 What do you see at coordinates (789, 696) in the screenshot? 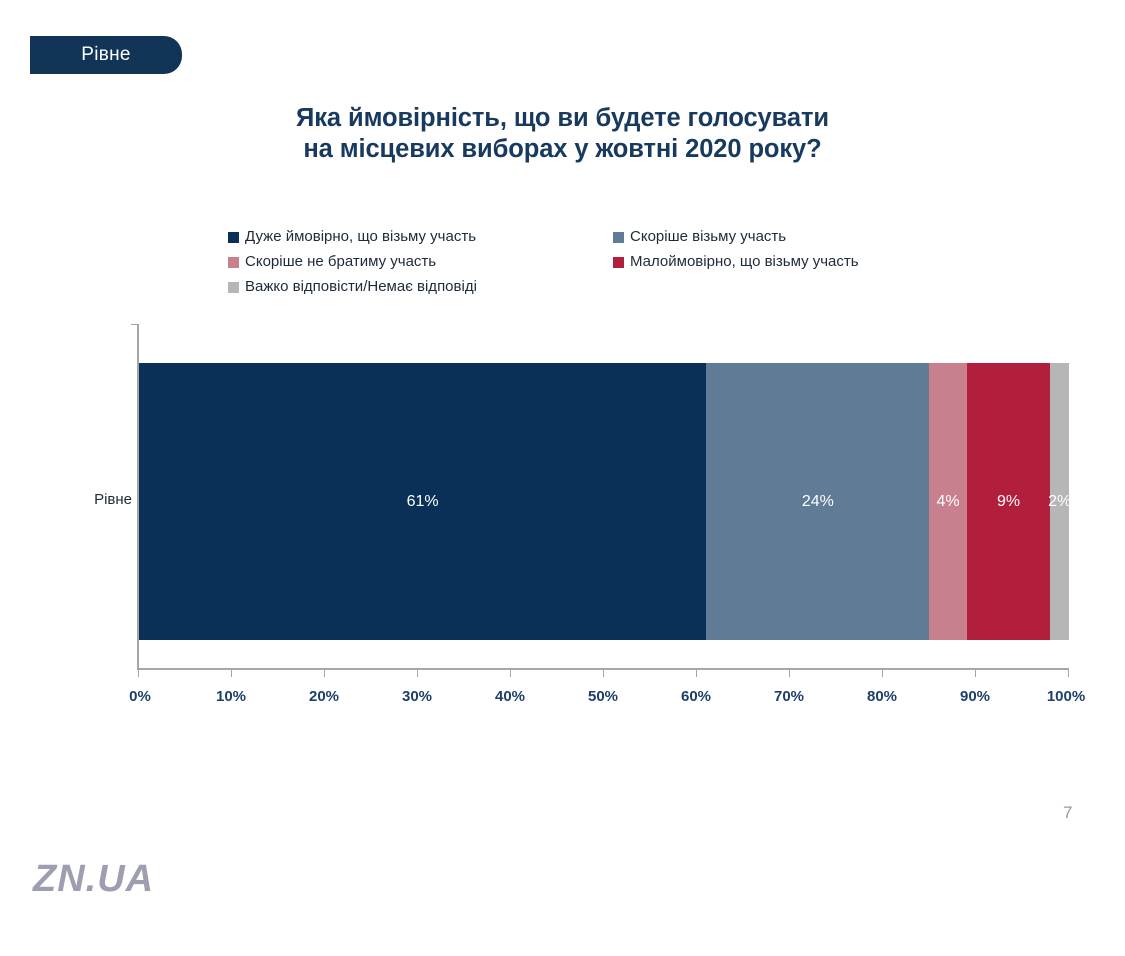
I see `x-axis-tick-label: 70%` at bounding box center [789, 696].